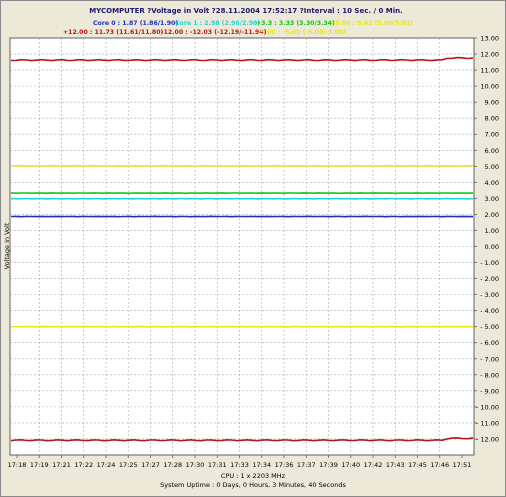  I want to click on y-tick-label: 3.00, so click(492, 199).